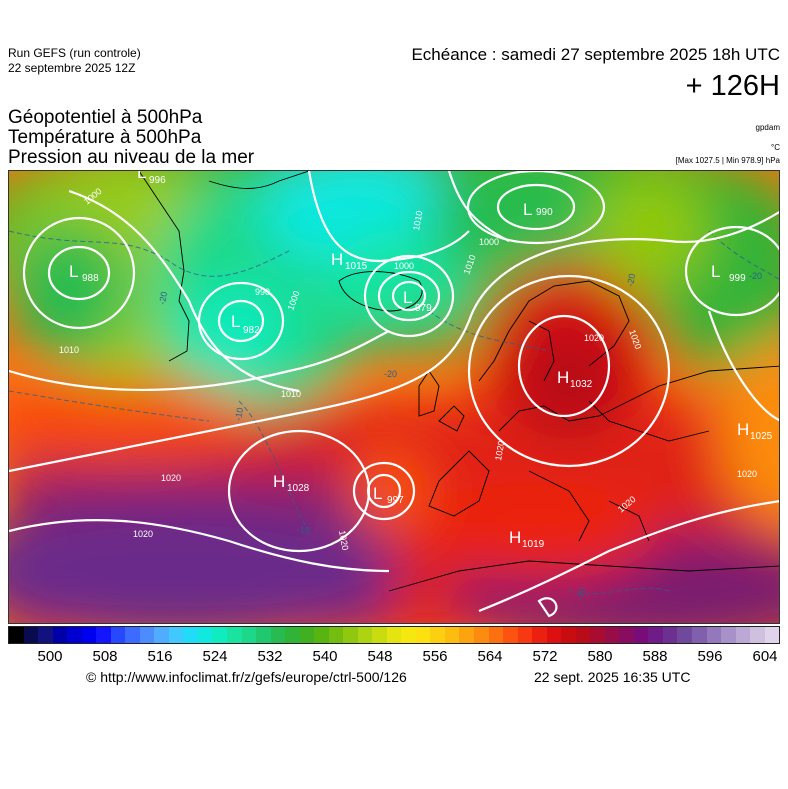 Image resolution: width=788 pixels, height=789 pixels. I want to click on pressure-center-value: 982, so click(251, 330).